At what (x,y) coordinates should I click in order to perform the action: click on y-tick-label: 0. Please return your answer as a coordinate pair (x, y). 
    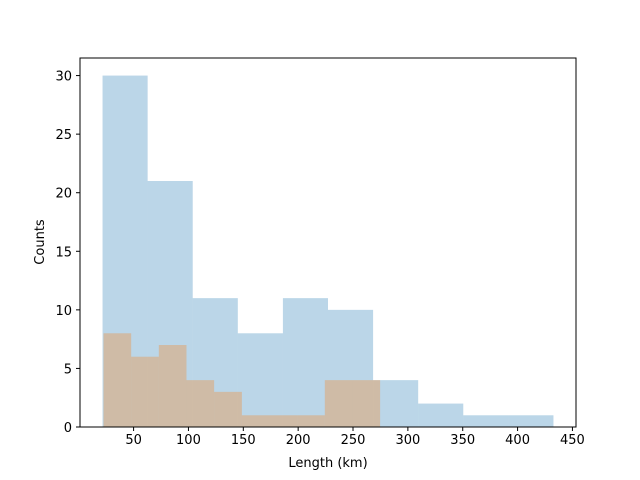
    Looking at the image, I should click on (68, 428).